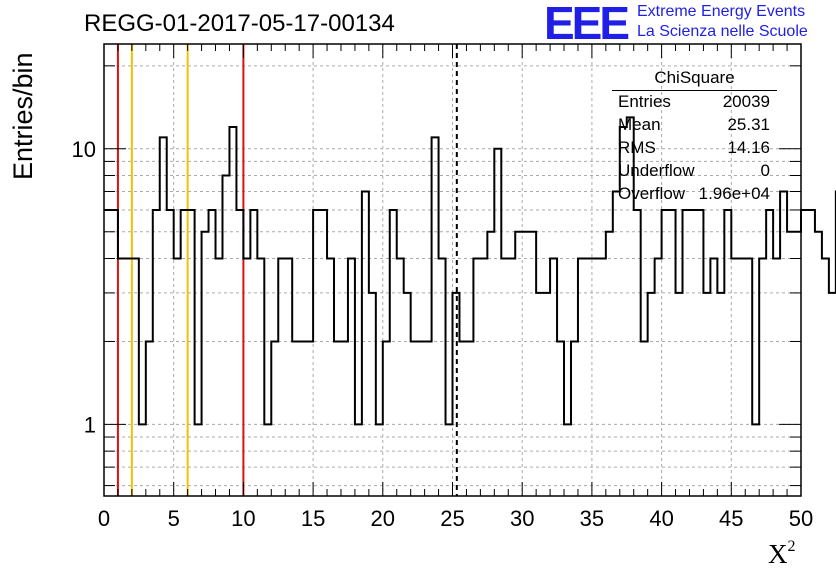  What do you see at coordinates (644, 101) in the screenshot?
I see `stats-key: Entries` at bounding box center [644, 101].